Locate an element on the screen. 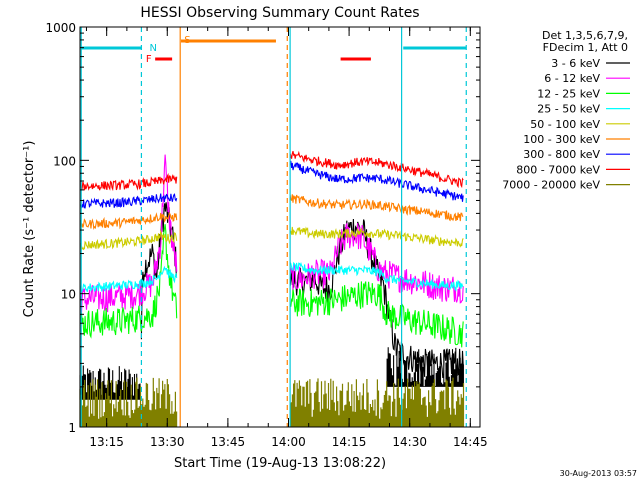 This screenshot has height=480, width=640. legend-label: 300 - 800 keV is located at coordinates (561, 154).